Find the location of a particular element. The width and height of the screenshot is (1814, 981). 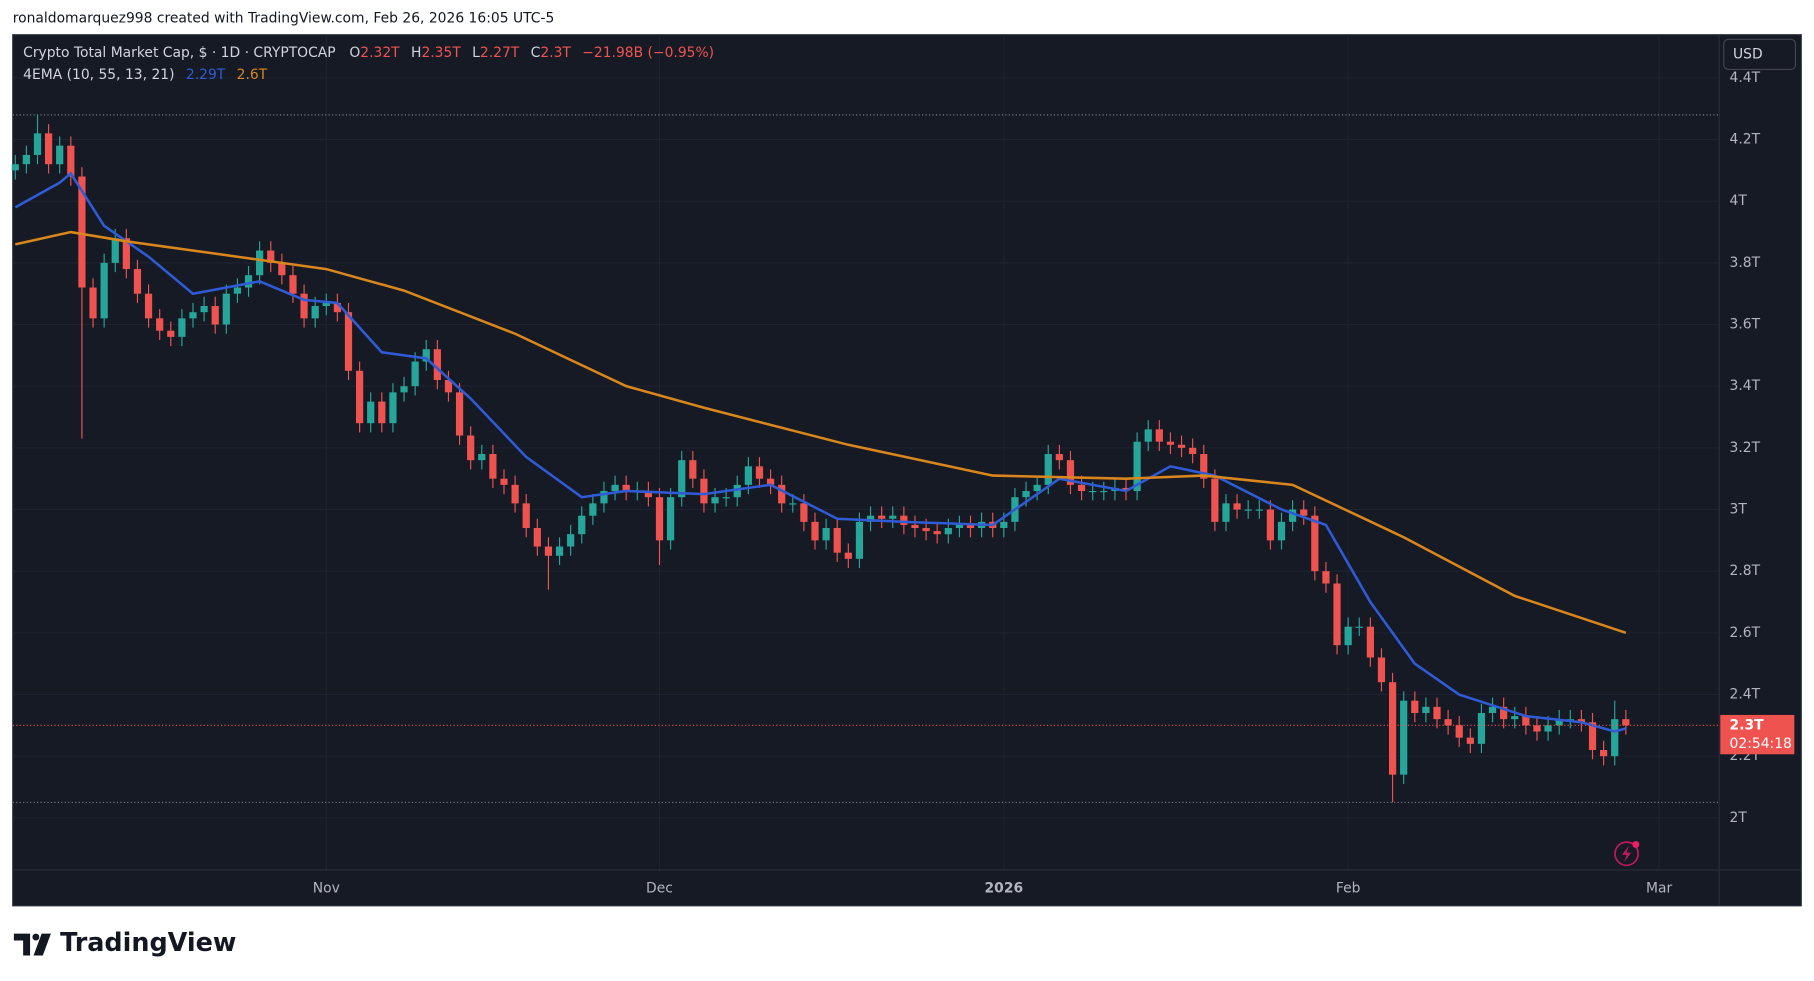

countdown-label: 02:54:18 is located at coordinates (1761, 744).